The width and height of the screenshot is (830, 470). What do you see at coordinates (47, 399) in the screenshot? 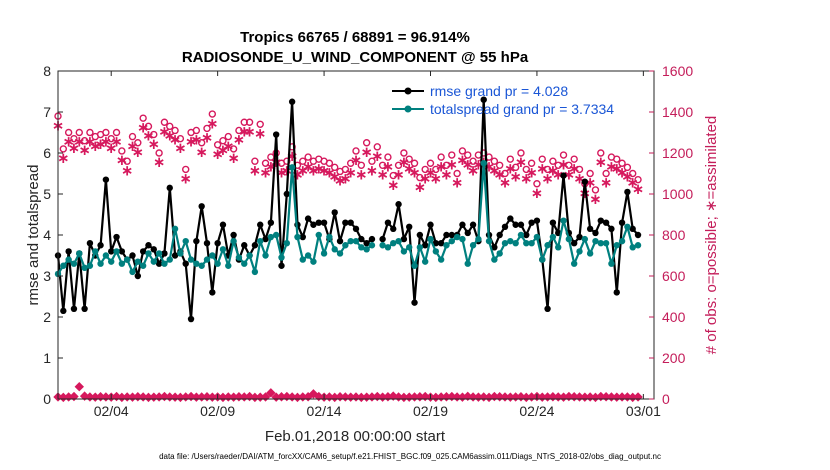
I see `y-tick-label: 0` at bounding box center [47, 399].